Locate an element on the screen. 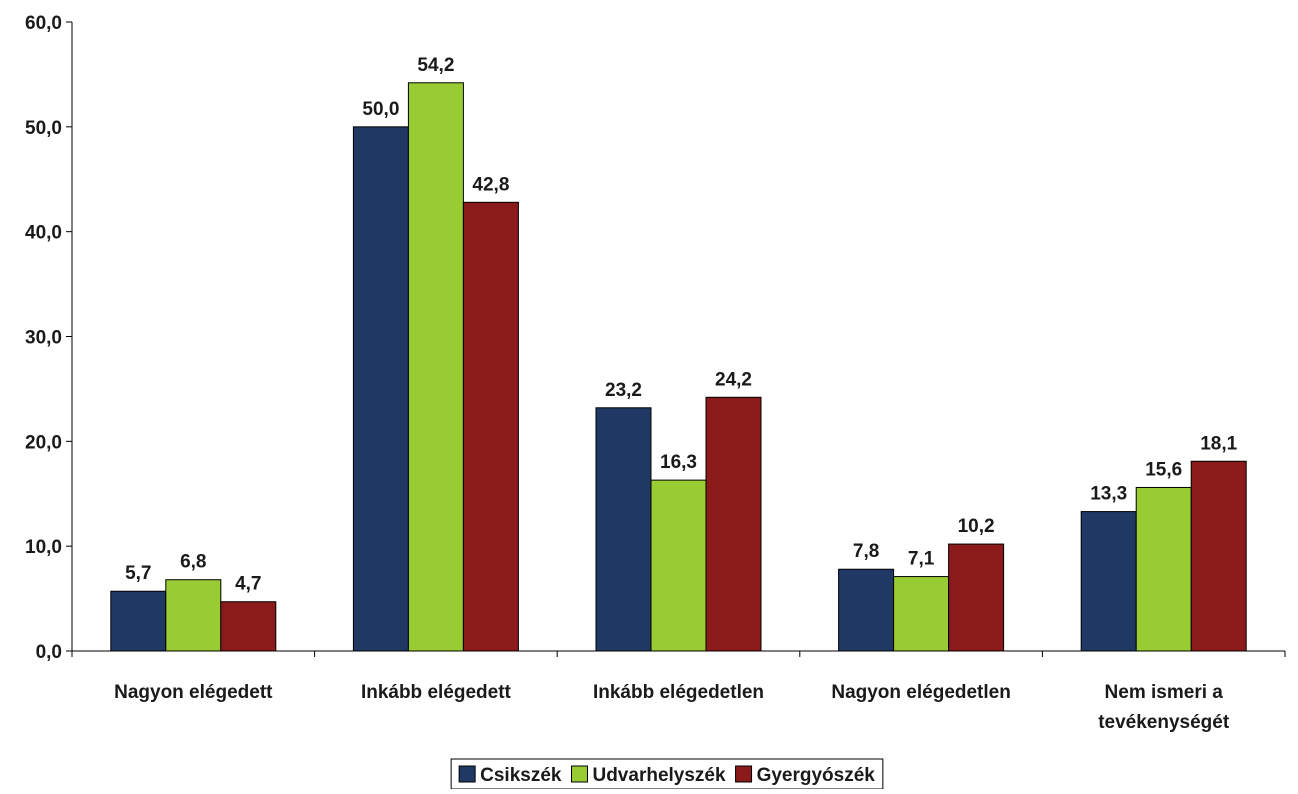 The width and height of the screenshot is (1298, 794). y-tick-label: 0,0 is located at coordinates (49, 652).